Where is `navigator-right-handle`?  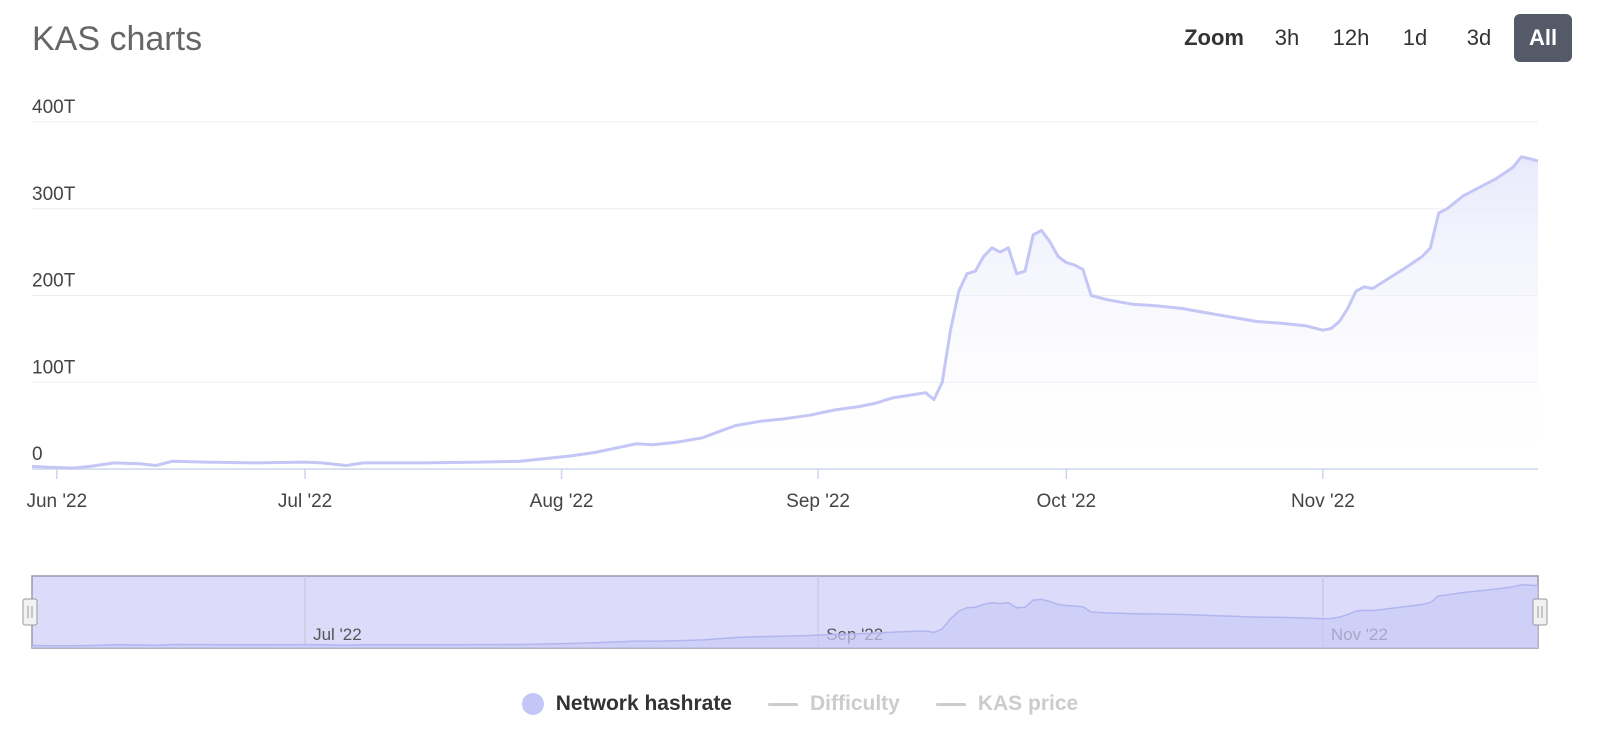 navigator-right-handle is located at coordinates (1540, 612).